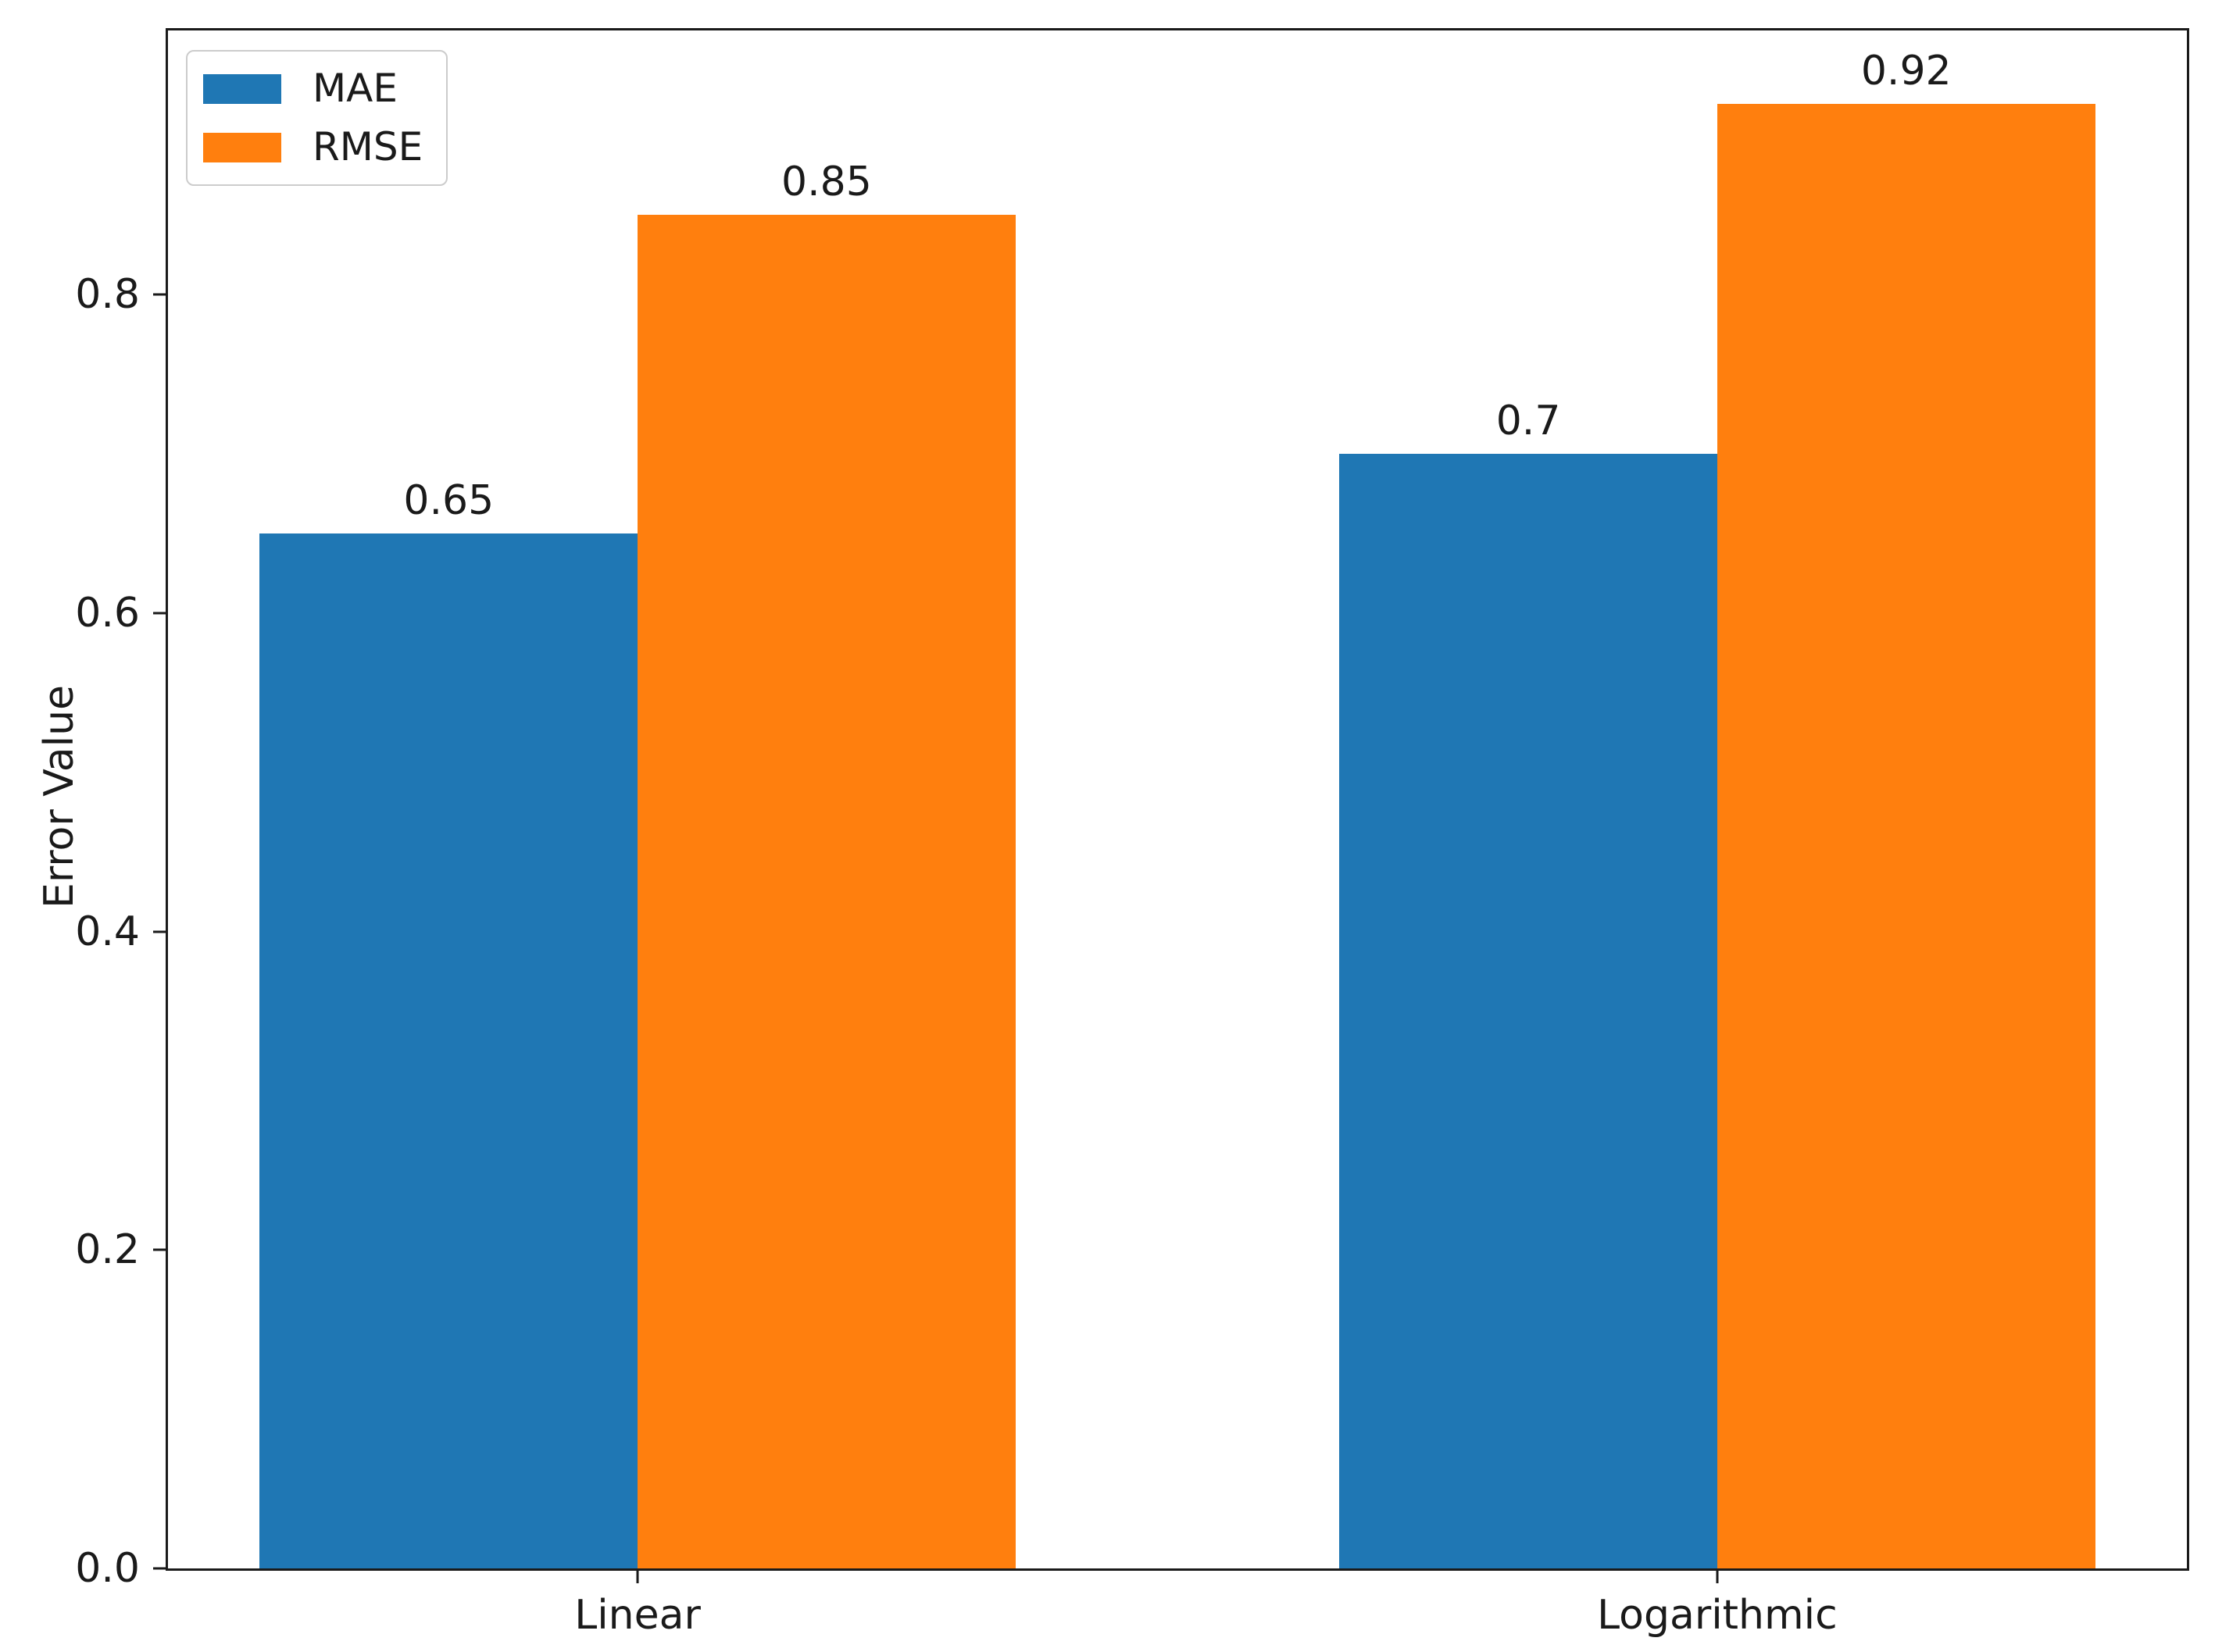  What do you see at coordinates (356, 88) in the screenshot?
I see `legend-label-mae: MAE` at bounding box center [356, 88].